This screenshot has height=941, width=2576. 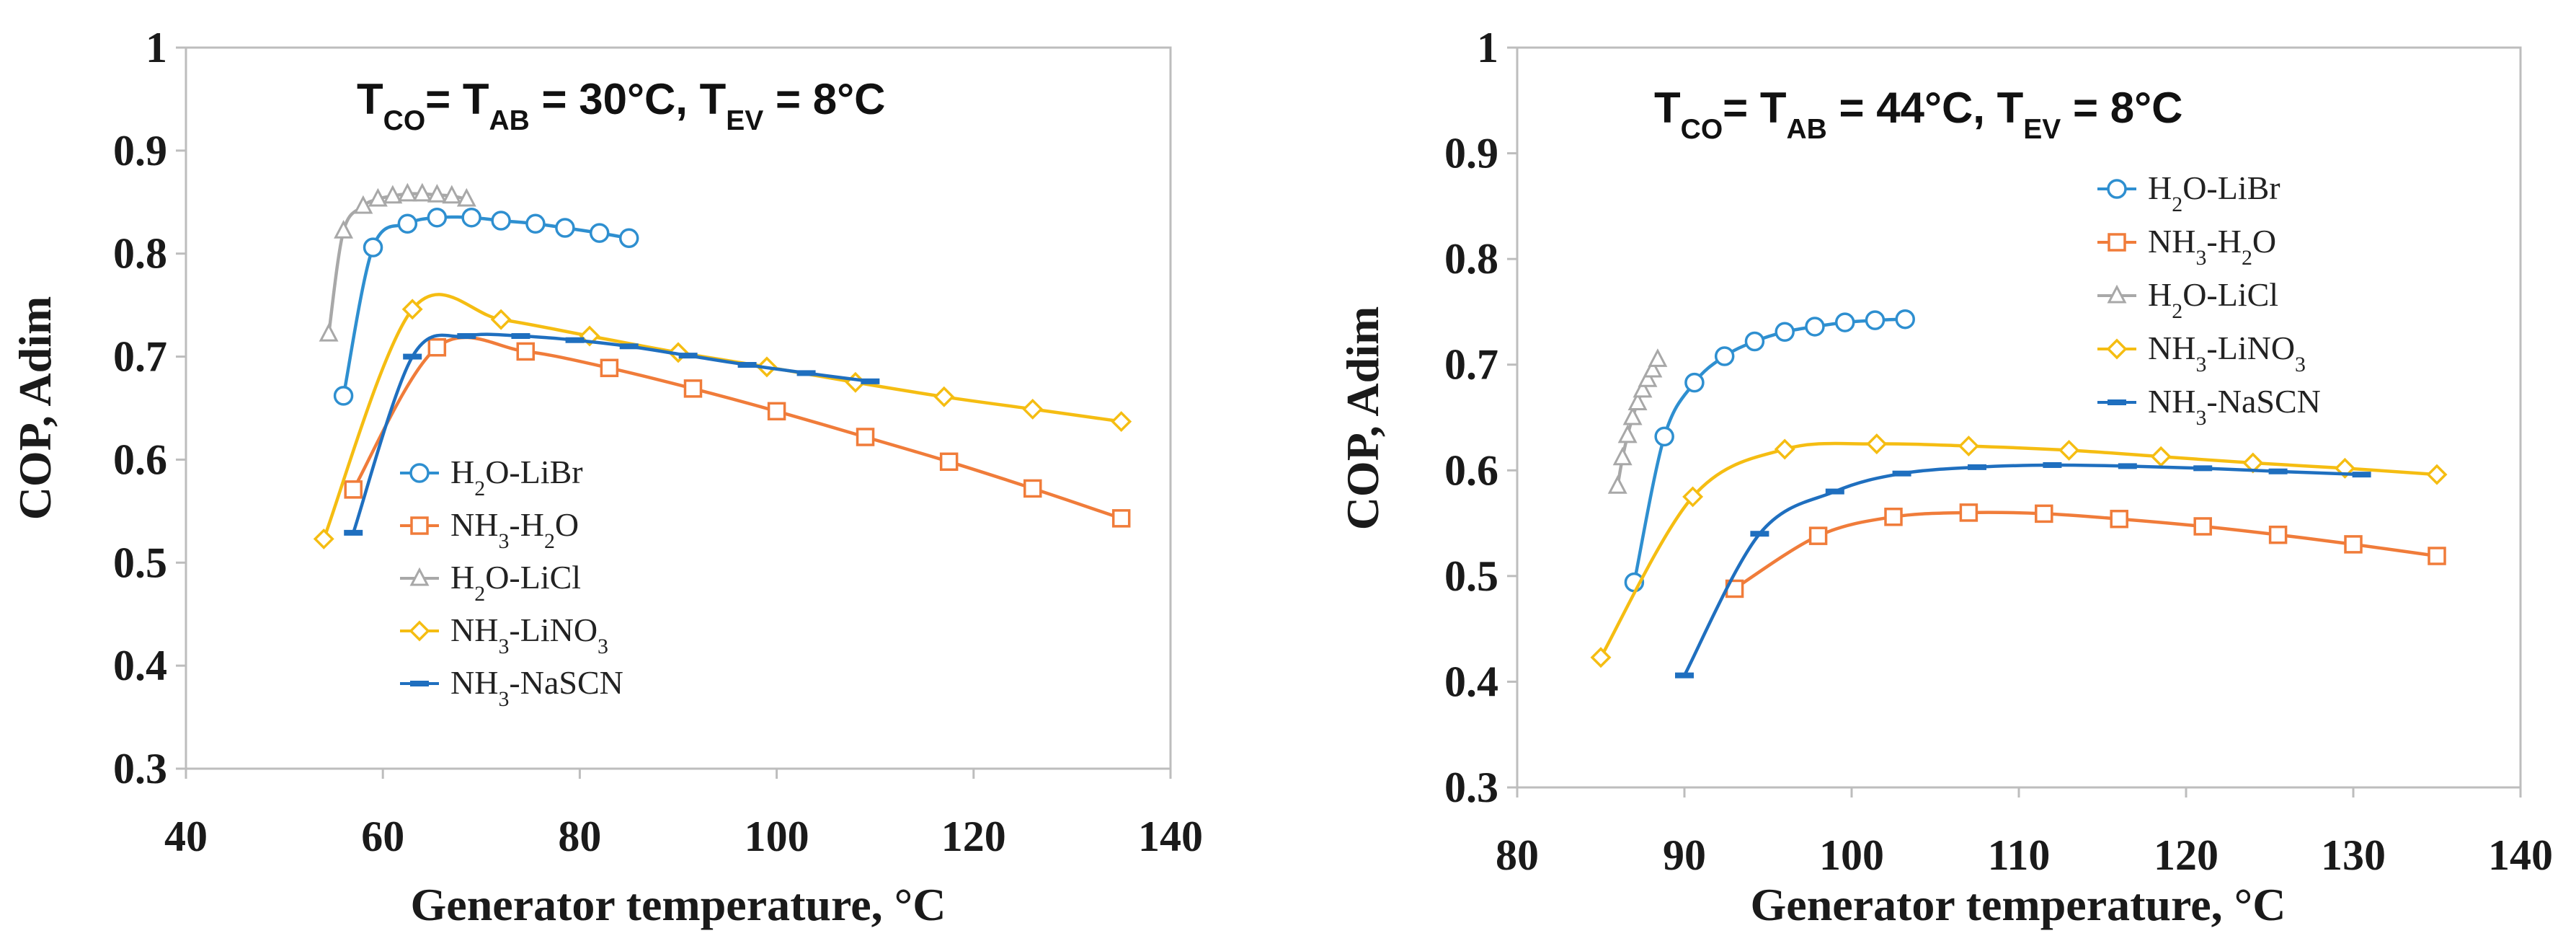 I want to click on legend-text: O-LiBr, so click(x=2231, y=187).